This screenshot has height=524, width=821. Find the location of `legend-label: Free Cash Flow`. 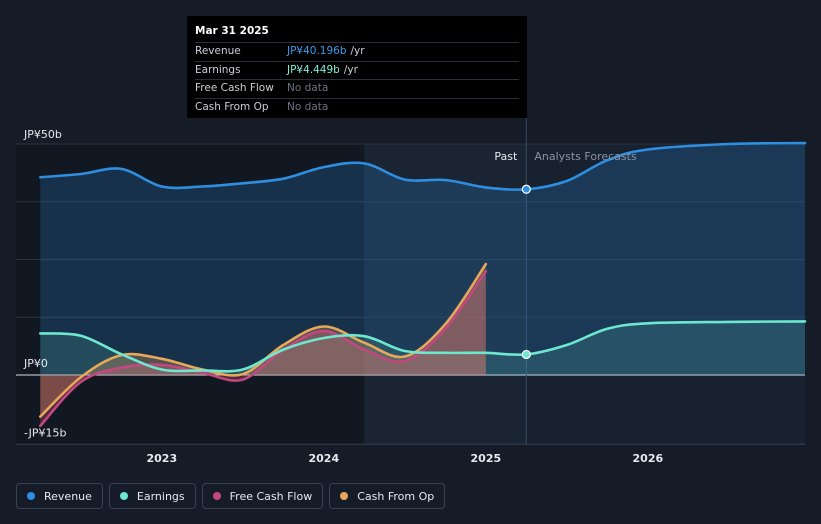

legend-label: Free Cash Flow is located at coordinates (271, 496).